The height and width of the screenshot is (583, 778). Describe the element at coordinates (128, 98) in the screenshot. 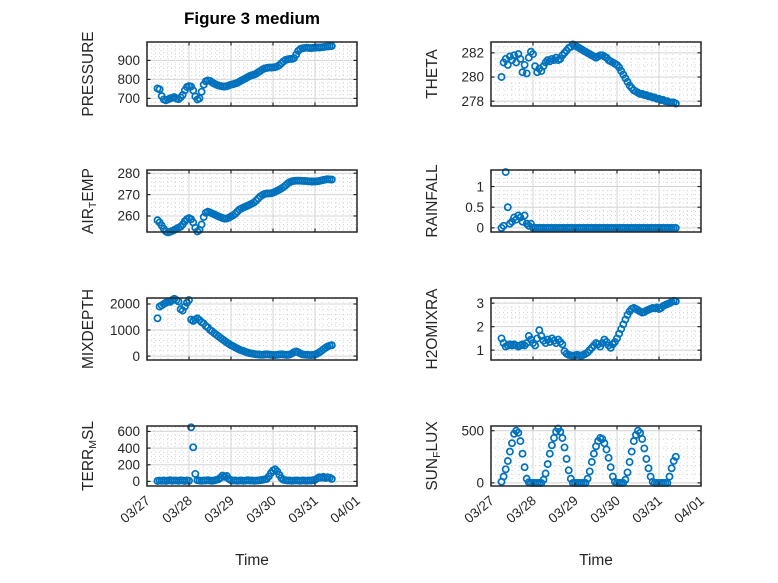

I see `svg-text: 700` at that location.